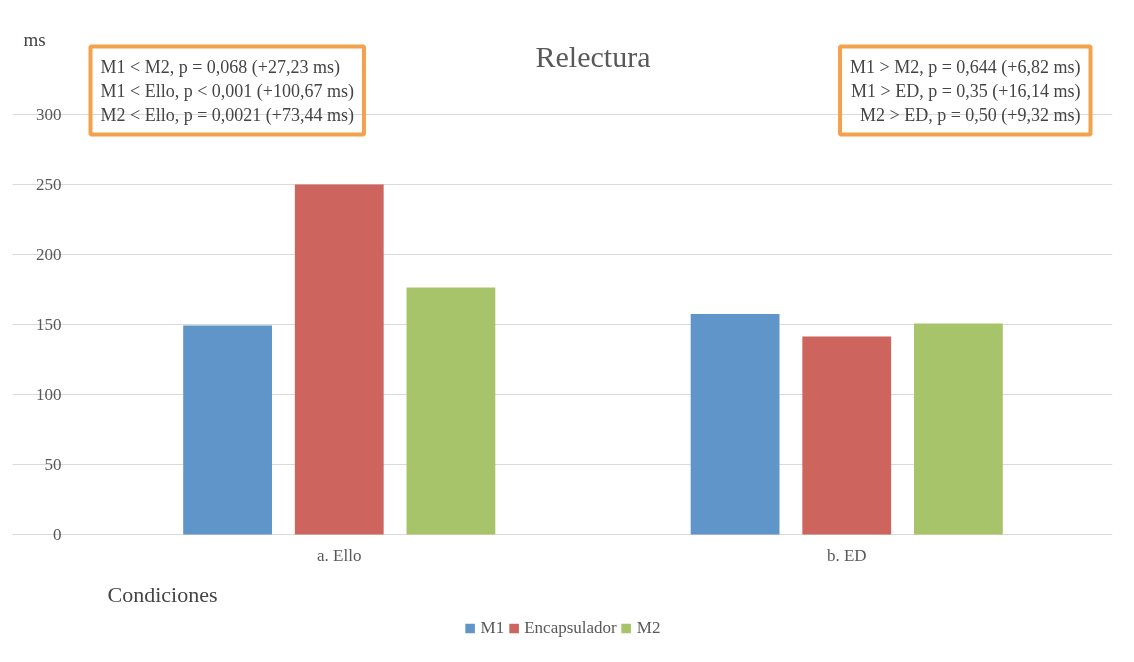  What do you see at coordinates (648, 628) in the screenshot?
I see `legend-label: M2` at bounding box center [648, 628].